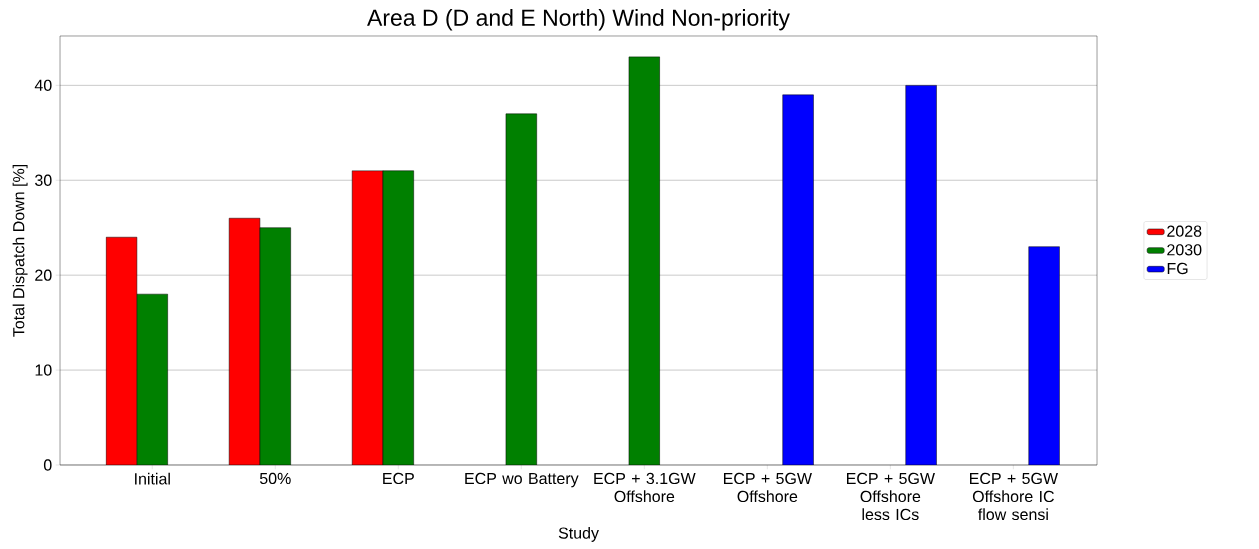 The height and width of the screenshot is (549, 1259). I want to click on x-tick-label: ECP + 5GW Offshore, so click(767, 487).